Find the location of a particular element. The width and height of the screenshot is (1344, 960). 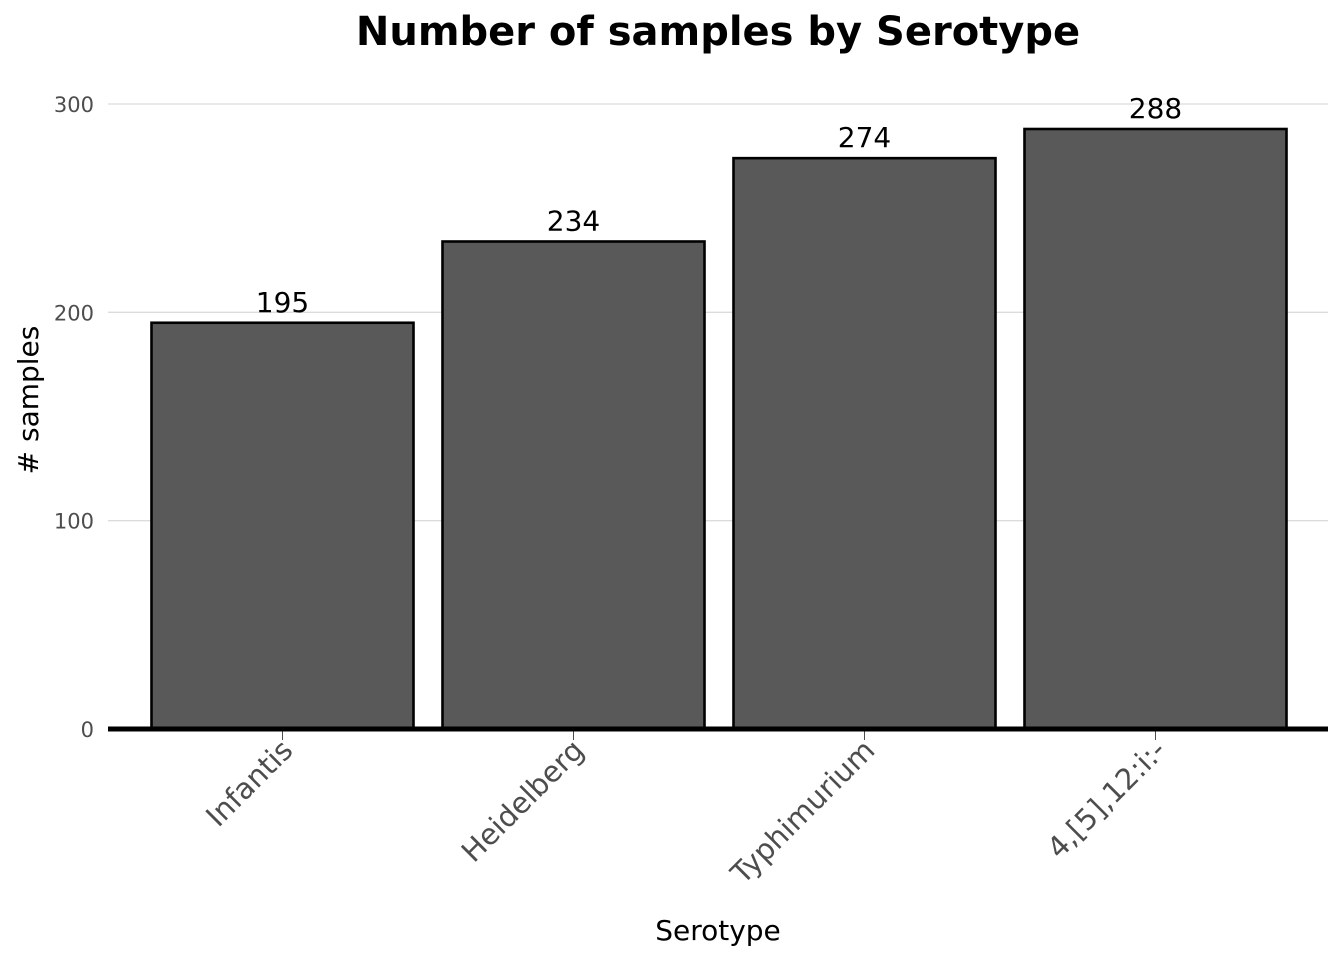

y-axis-ticks: 0 100 200 300 is located at coordinates (74, 417).